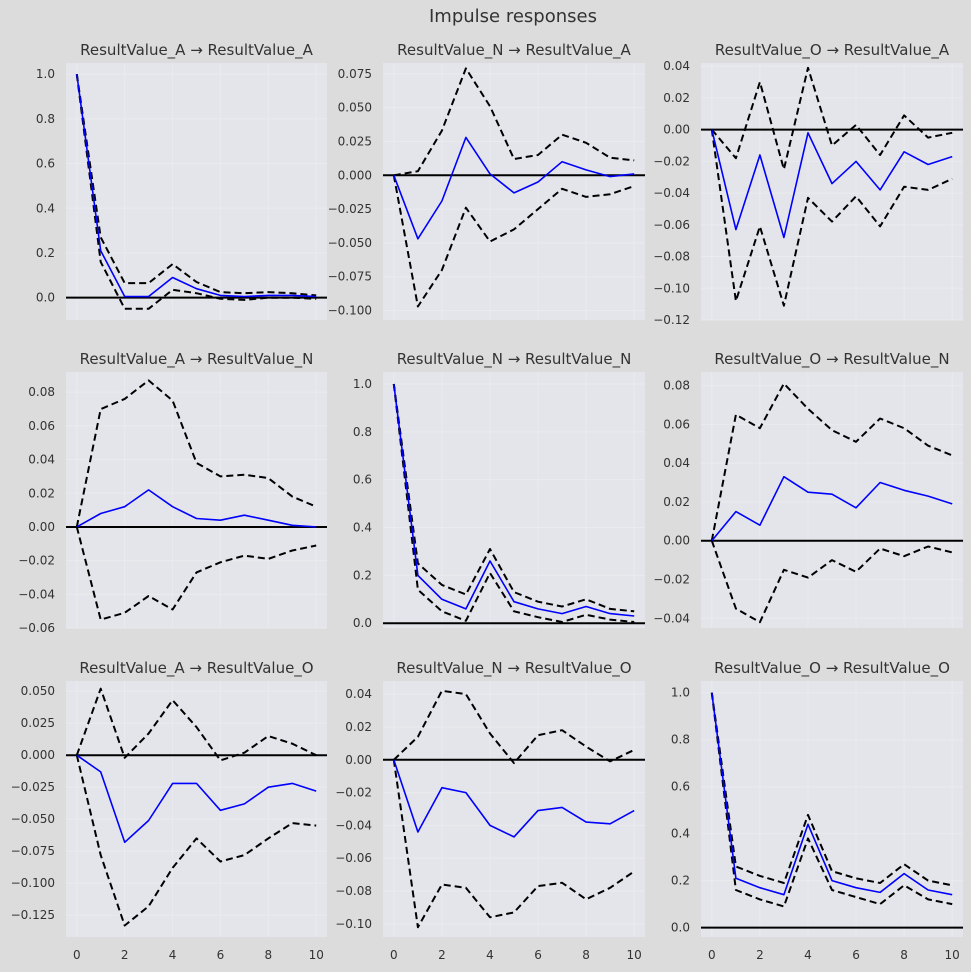  Describe the element at coordinates (831, 359) in the screenshot. I see `panel-title: ResultValue_O → ResultValue_N` at that location.